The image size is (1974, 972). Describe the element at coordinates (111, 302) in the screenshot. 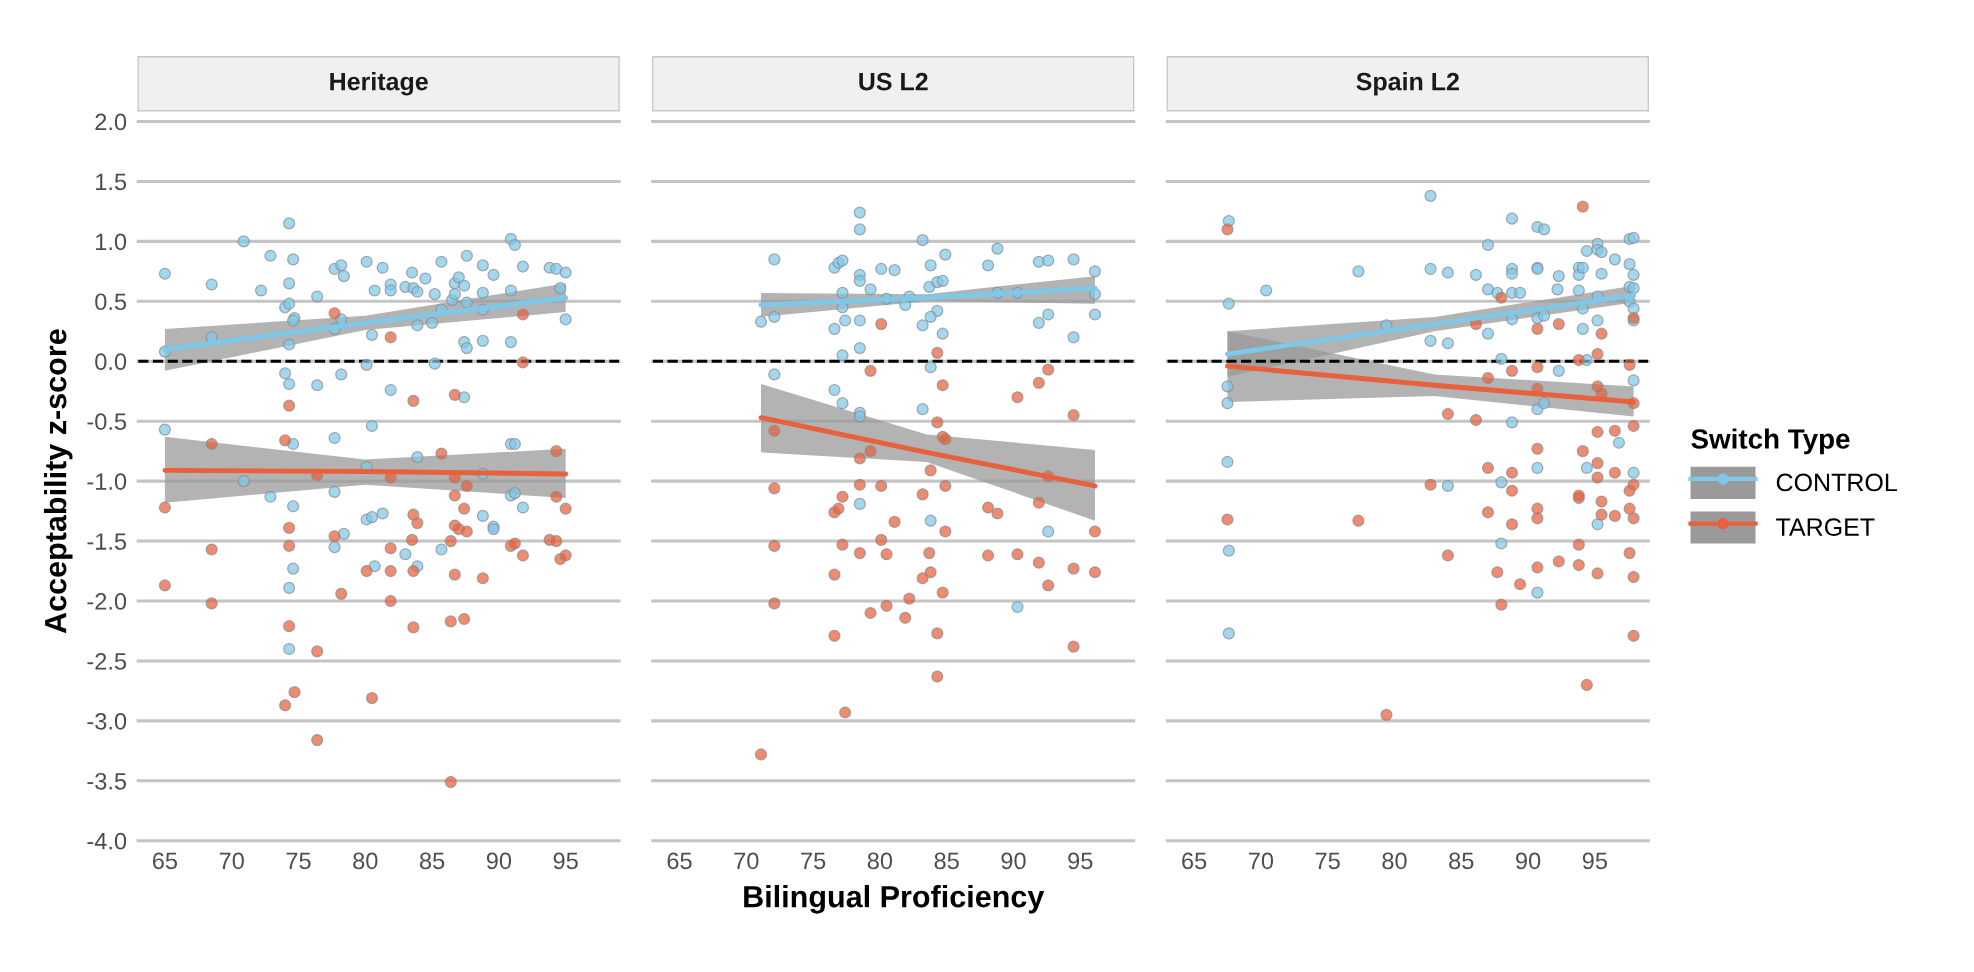

I see `y-tick-label: 0.5` at that location.